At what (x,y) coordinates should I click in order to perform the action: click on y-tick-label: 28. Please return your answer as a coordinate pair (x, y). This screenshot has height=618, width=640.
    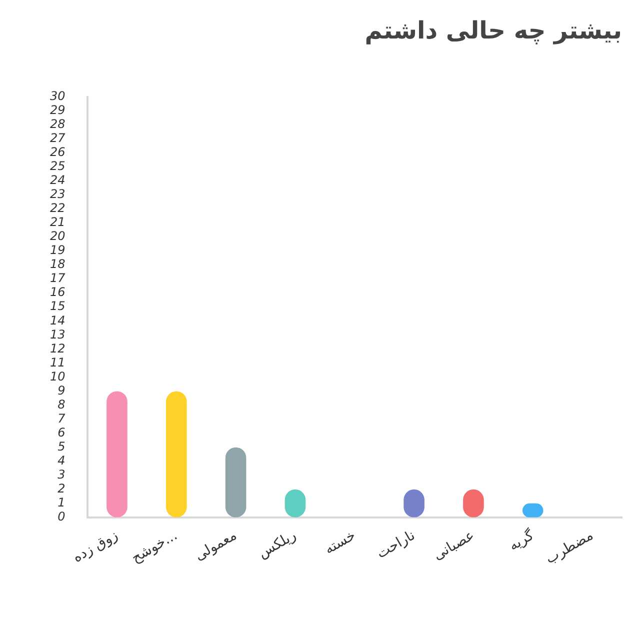
    Looking at the image, I should click on (58, 123).